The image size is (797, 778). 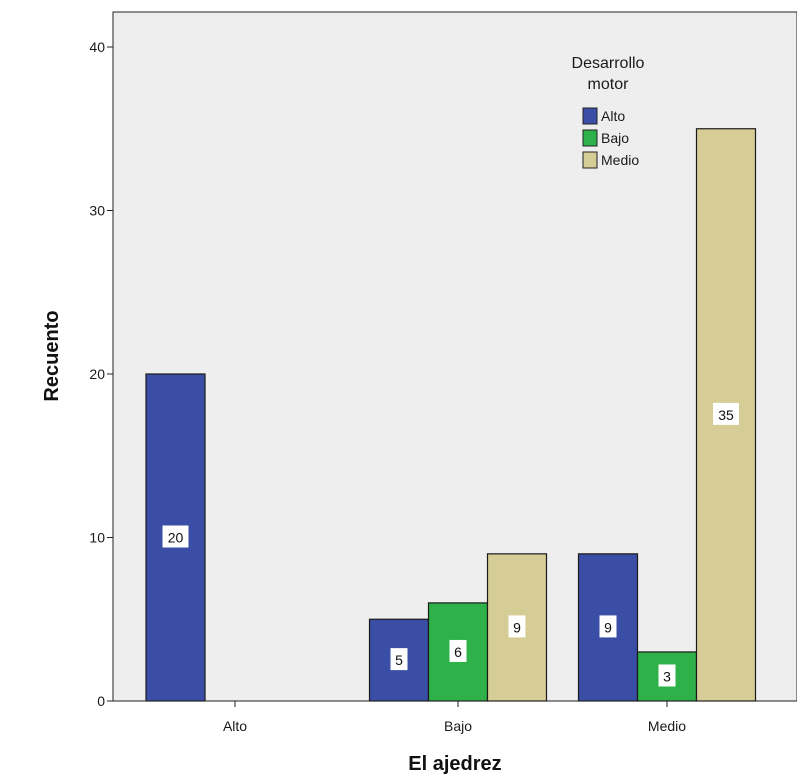 I want to click on x-axis: Alto Bajo Medio, so click(x=455, y=717).